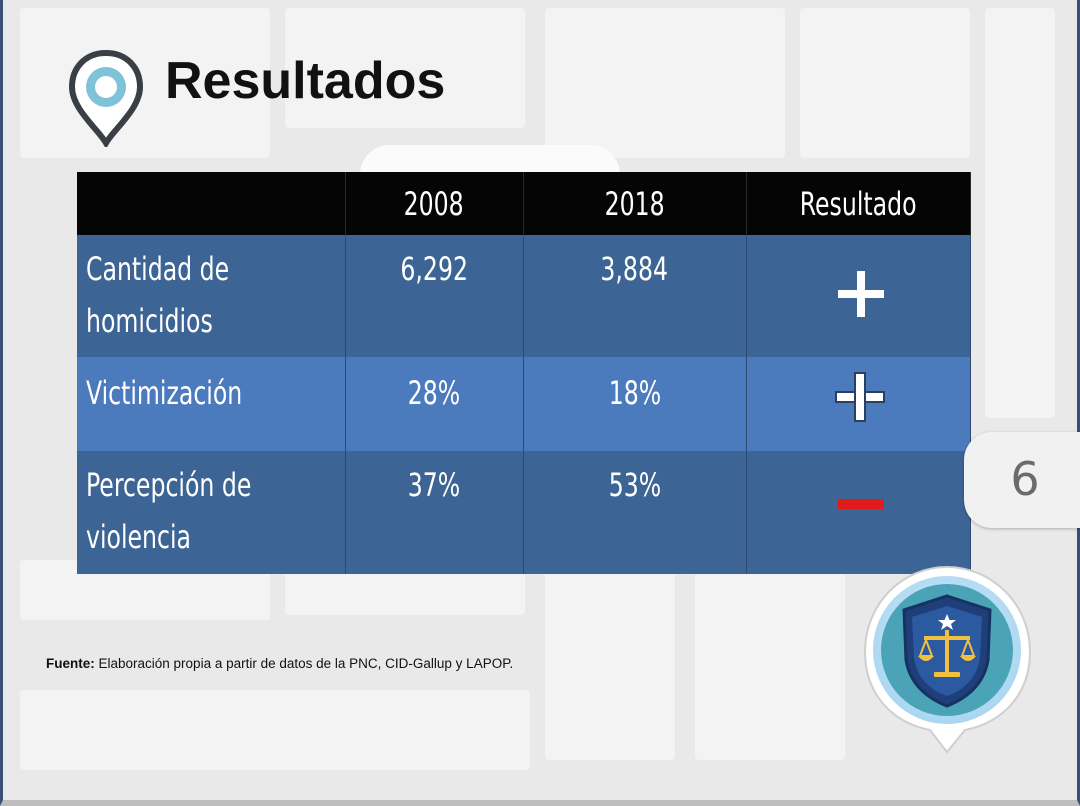  I want to click on header-2018: 2018, so click(635, 203).